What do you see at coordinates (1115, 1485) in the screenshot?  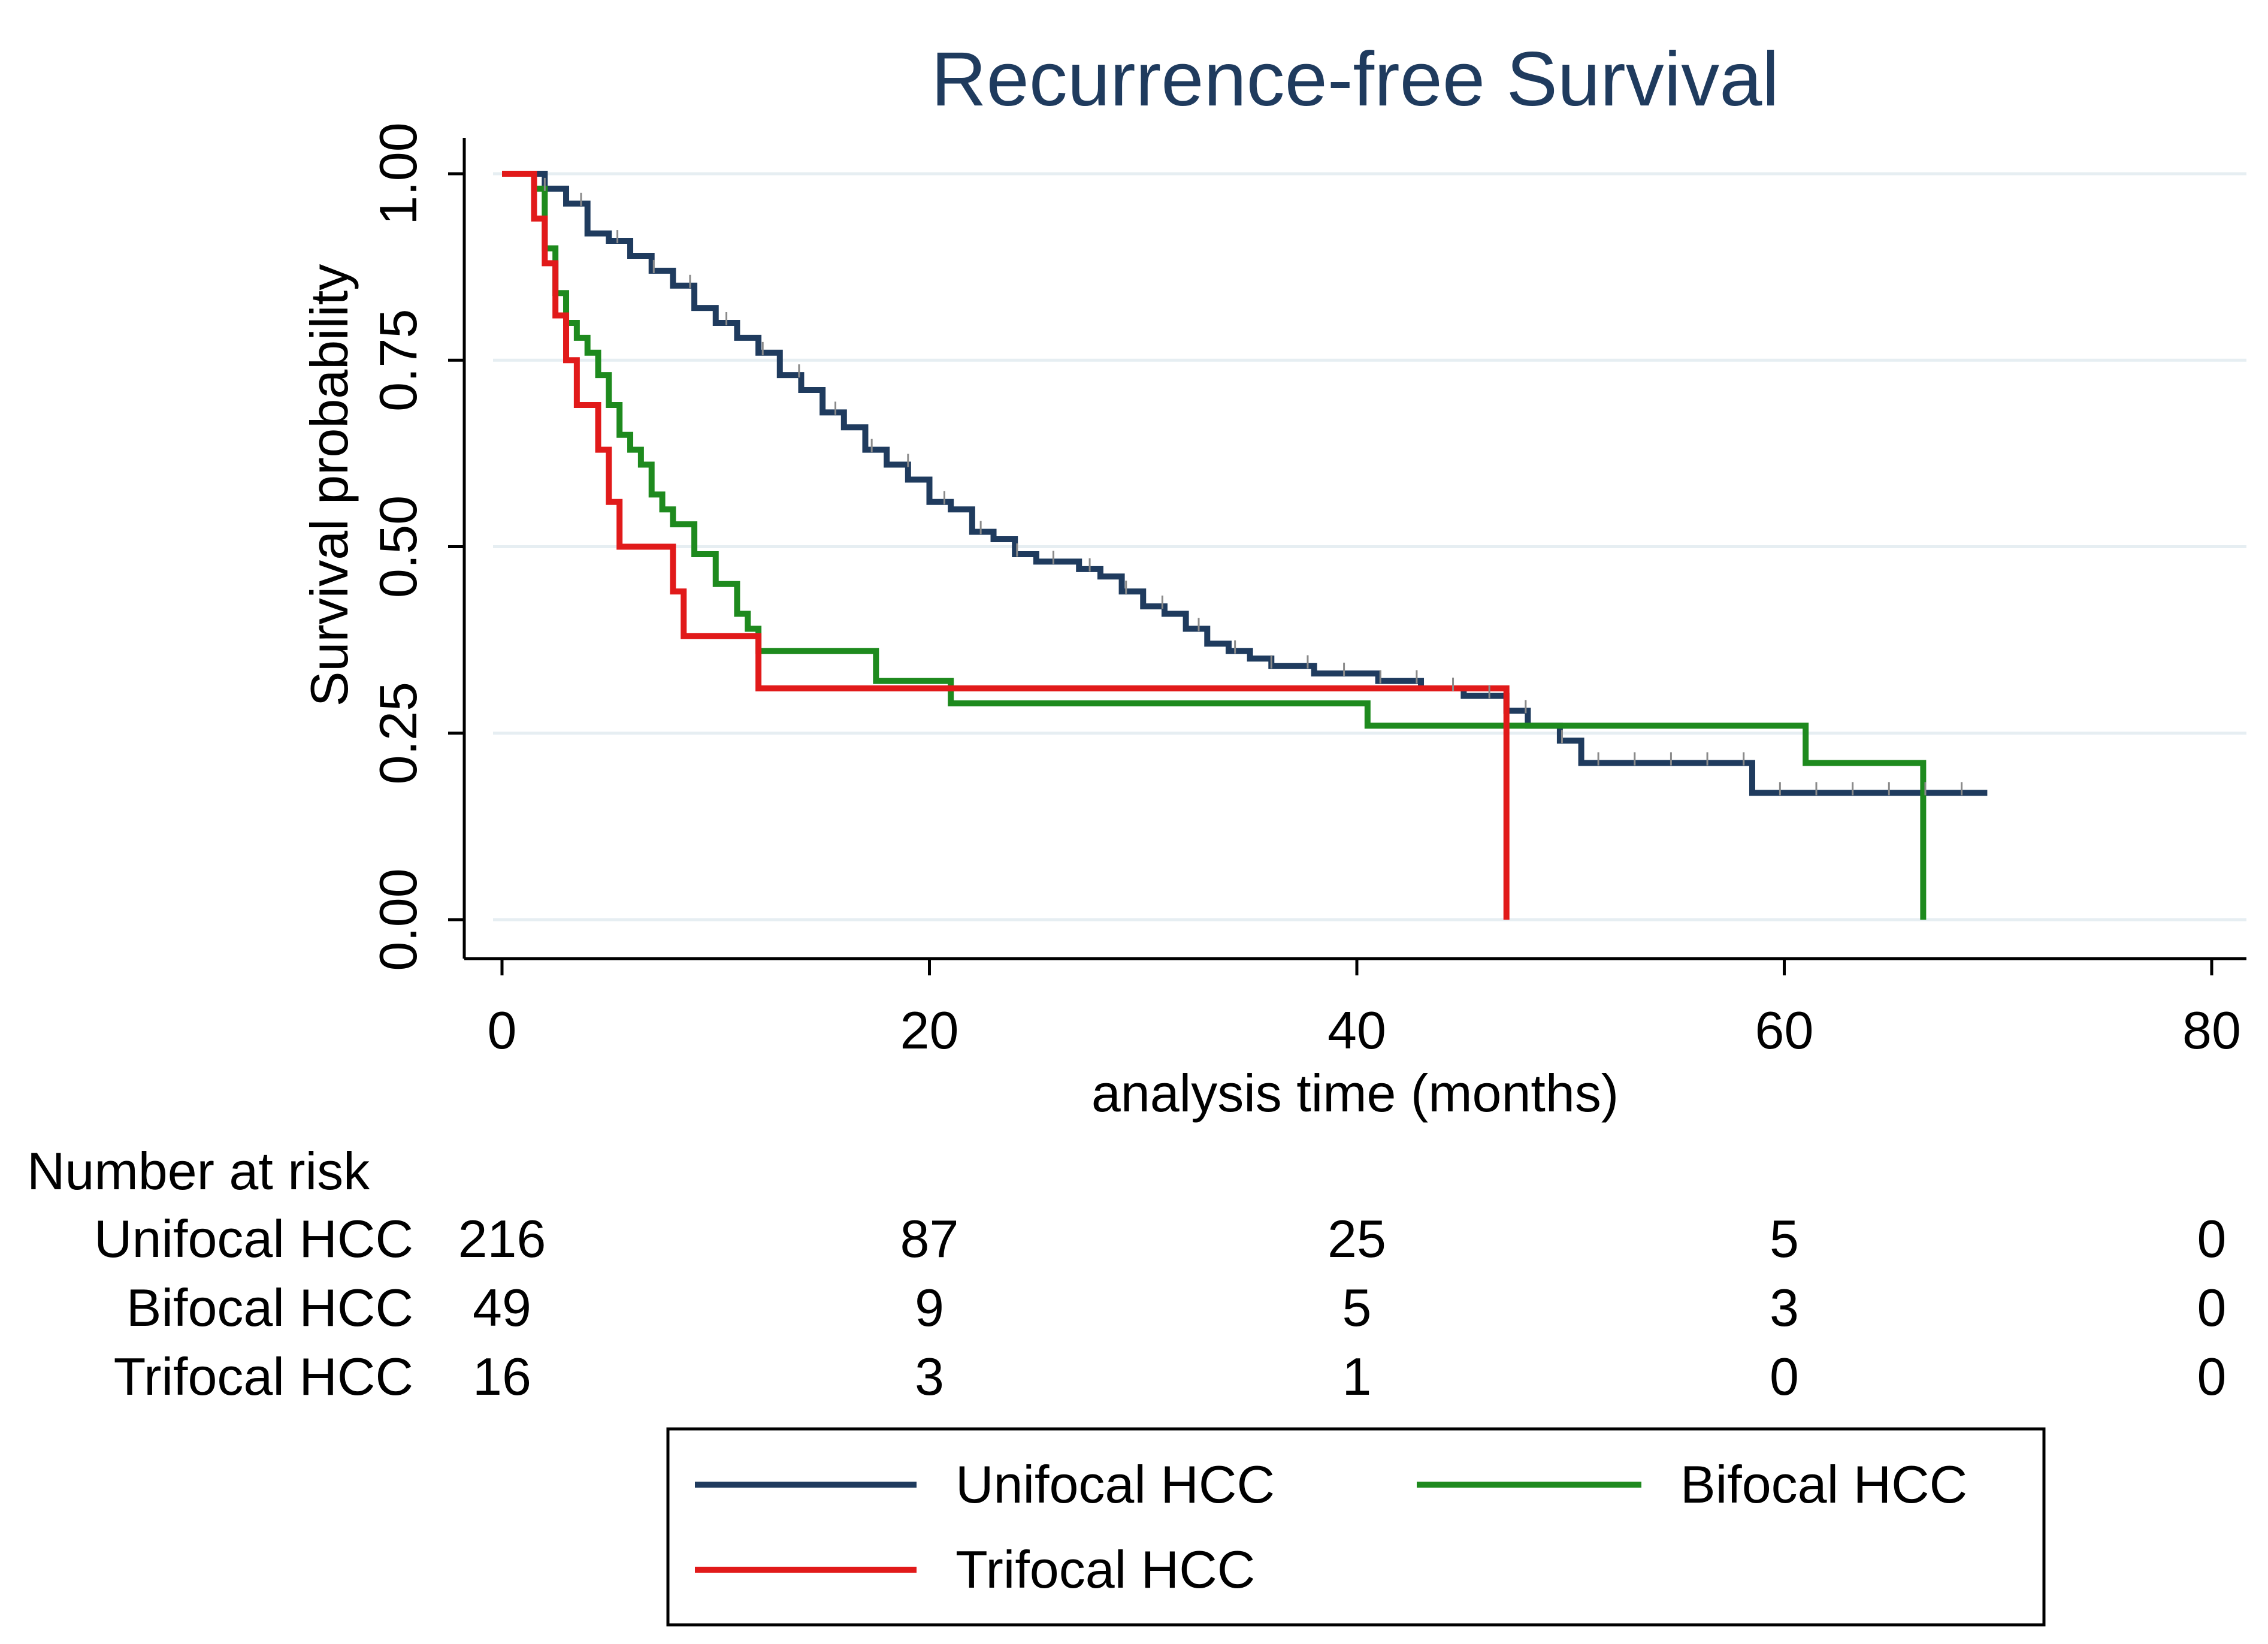 I see `legend-label-unifocal: Unifocal HCC` at bounding box center [1115, 1485].